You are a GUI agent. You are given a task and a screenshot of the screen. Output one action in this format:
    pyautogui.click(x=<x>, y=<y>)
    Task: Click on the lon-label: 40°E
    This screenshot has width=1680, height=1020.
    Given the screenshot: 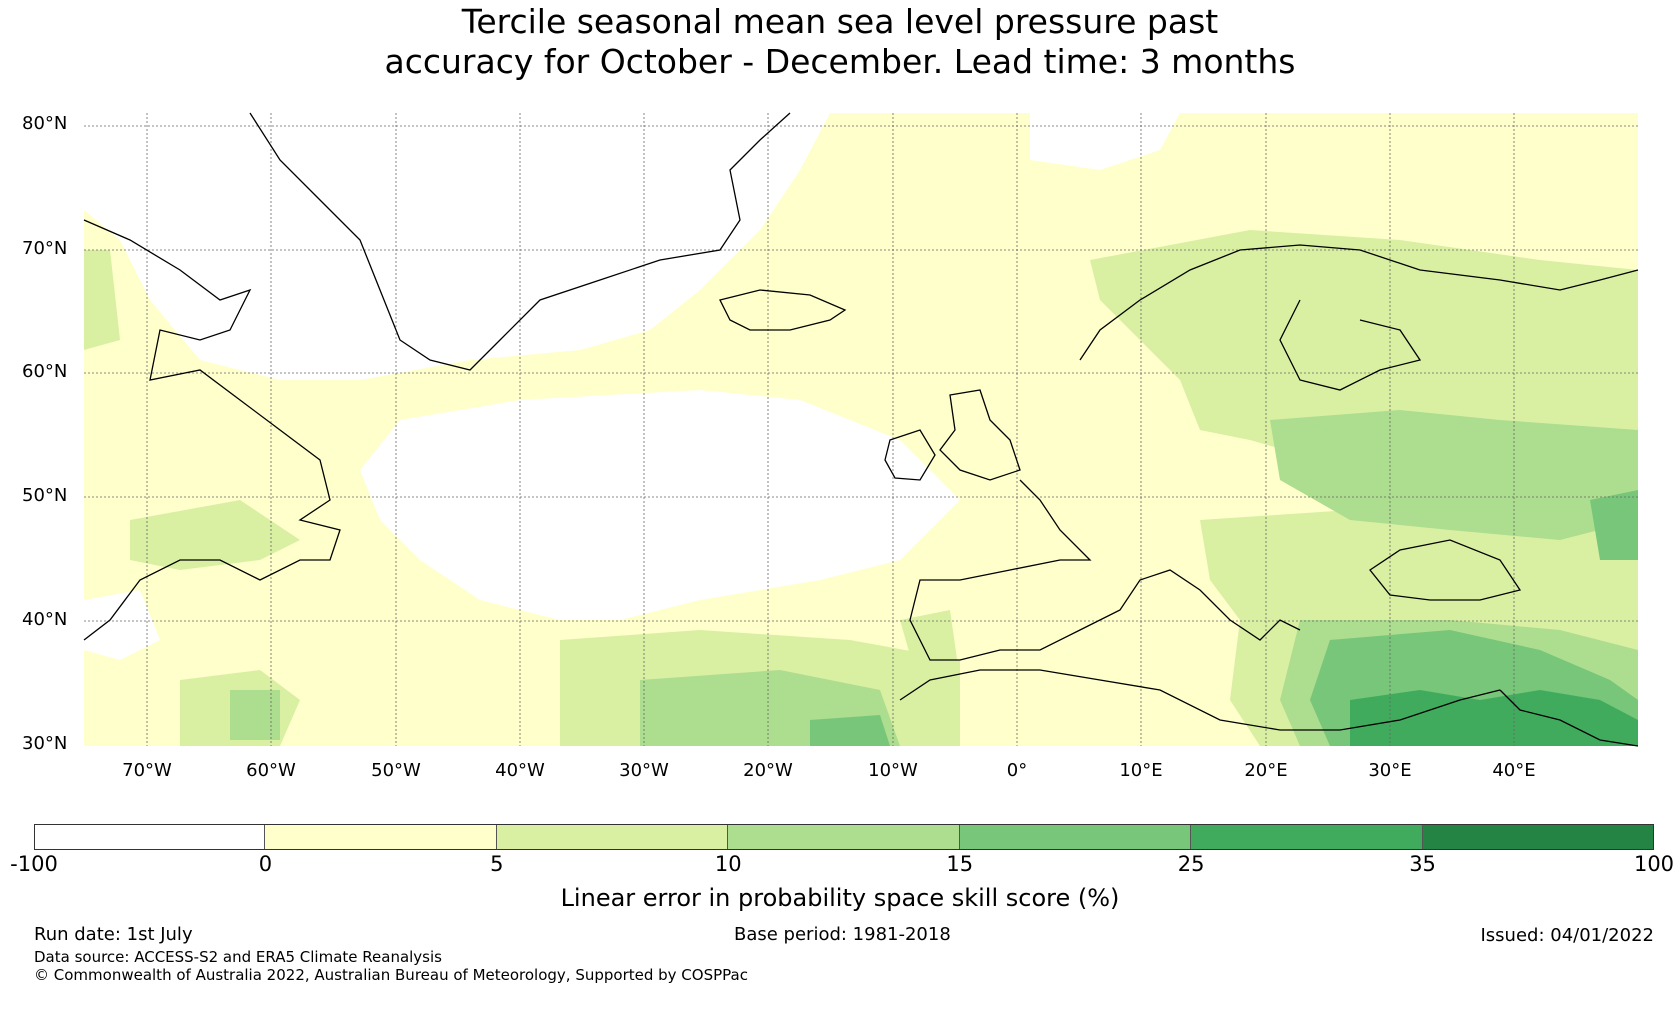 What is the action you would take?
    pyautogui.click(x=1514, y=770)
    